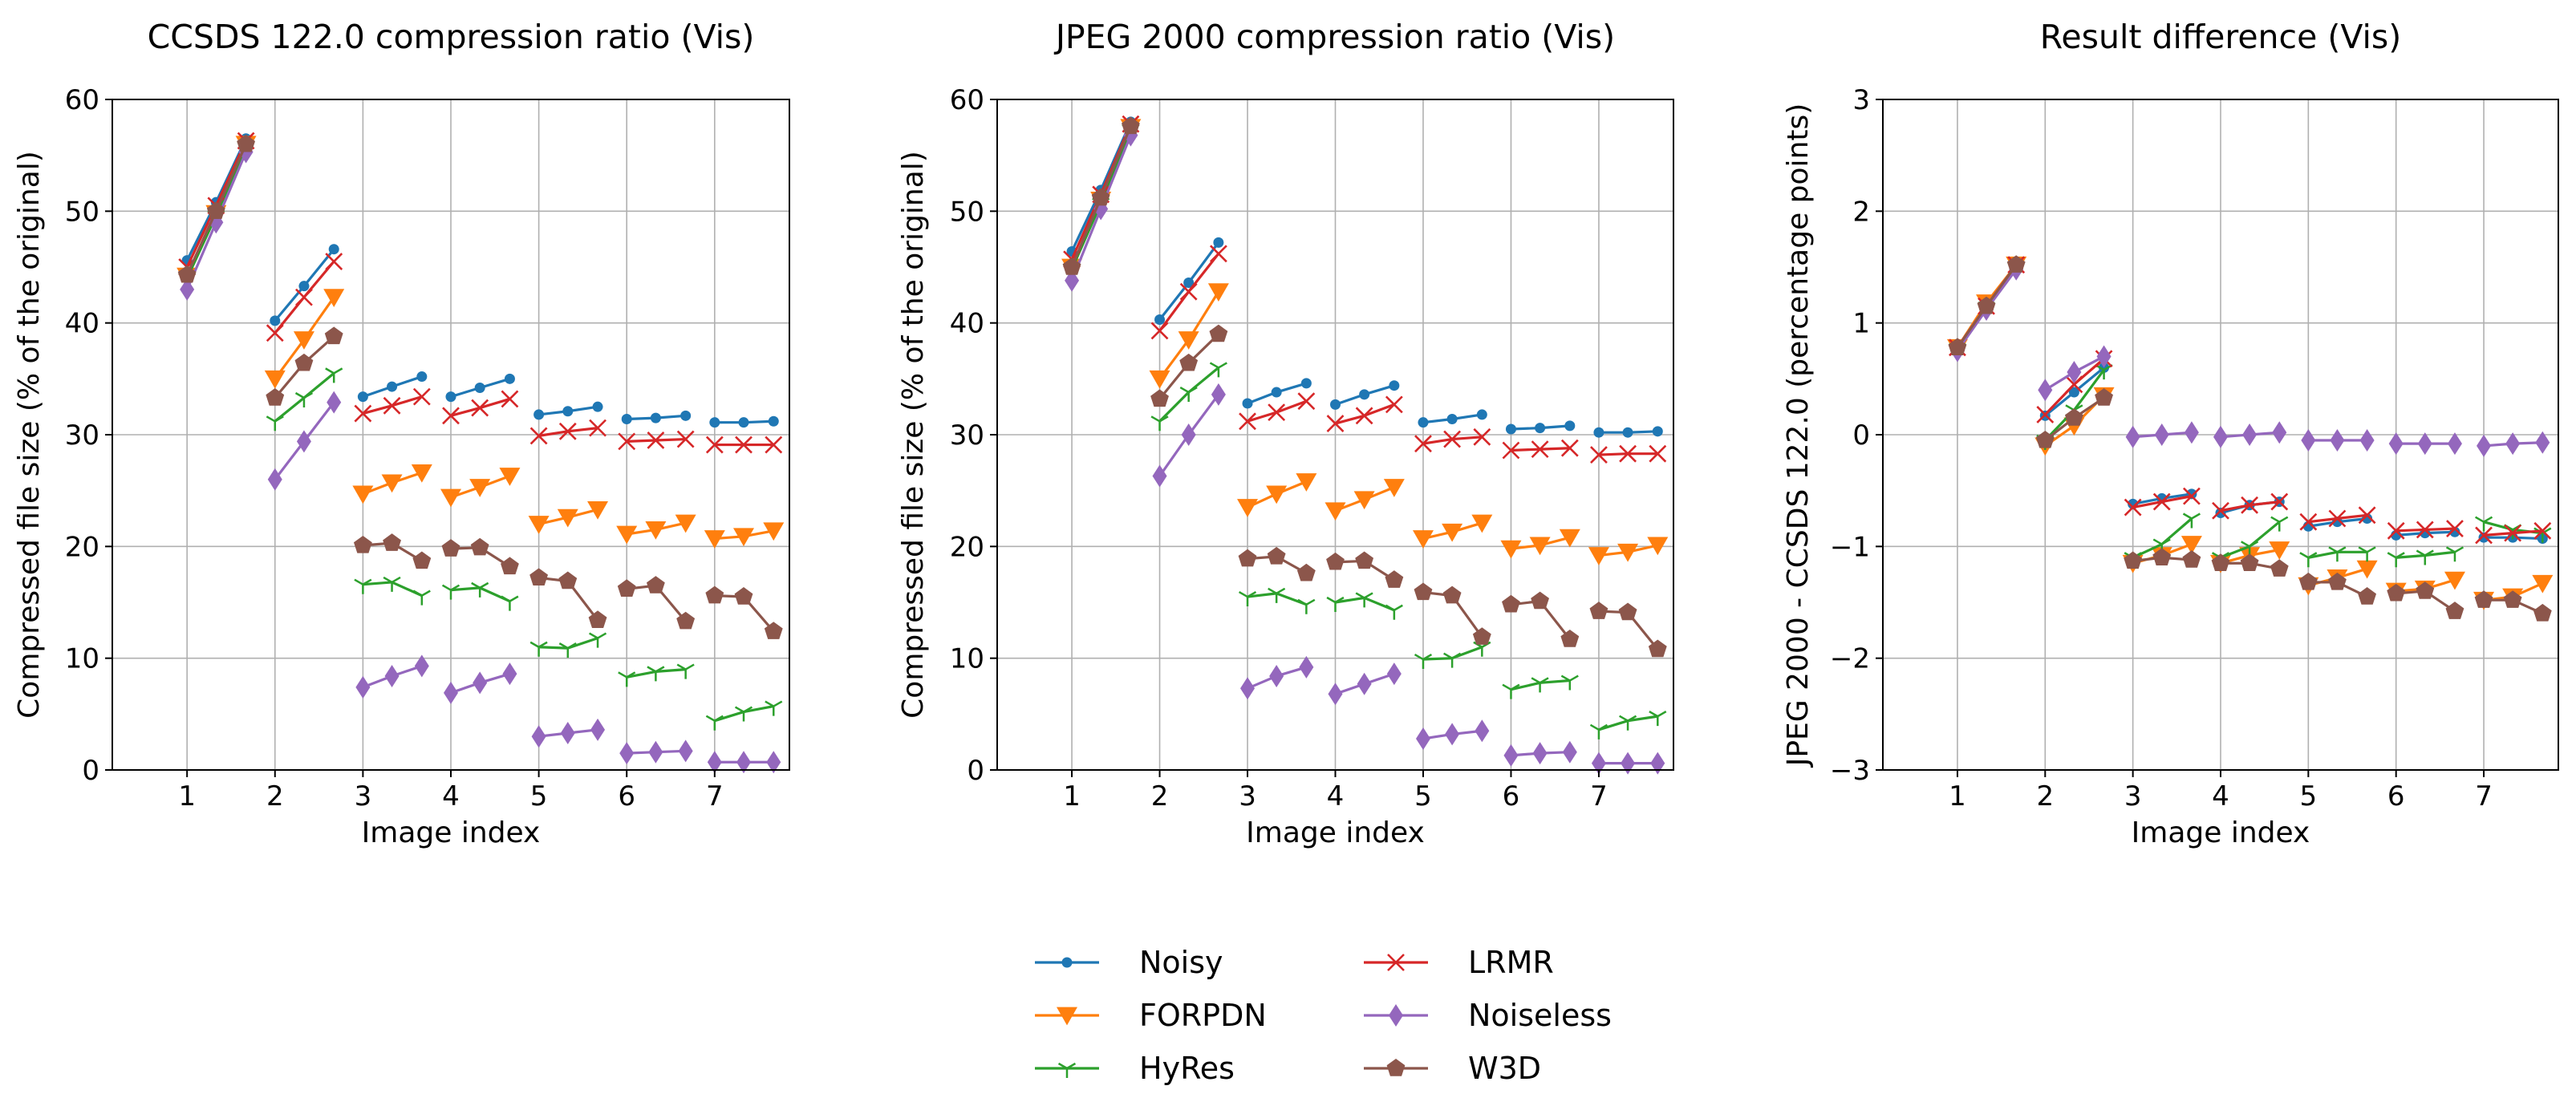 The image size is (2576, 1098). Describe the element at coordinates (480, 435) in the screenshot. I see `series-hyres` at that location.